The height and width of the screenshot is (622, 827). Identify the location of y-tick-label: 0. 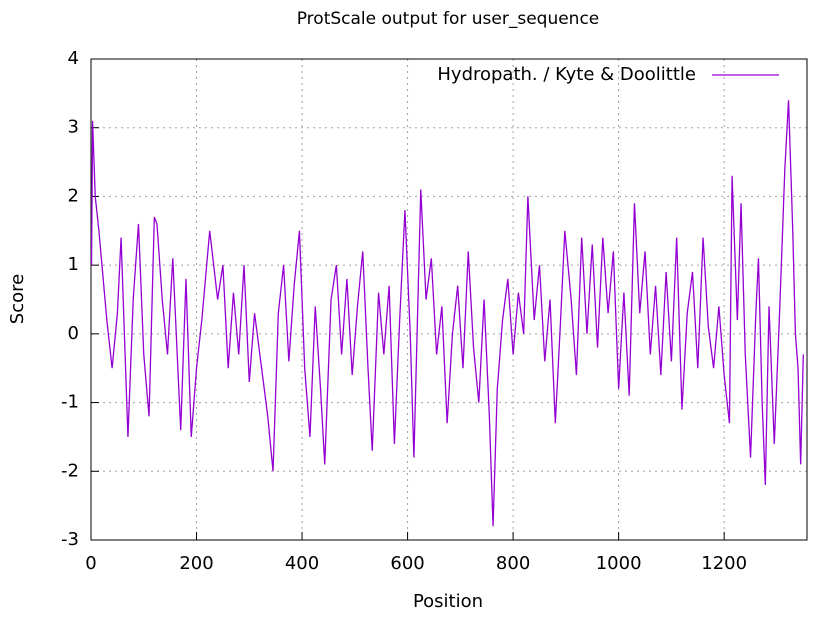
(73, 333).